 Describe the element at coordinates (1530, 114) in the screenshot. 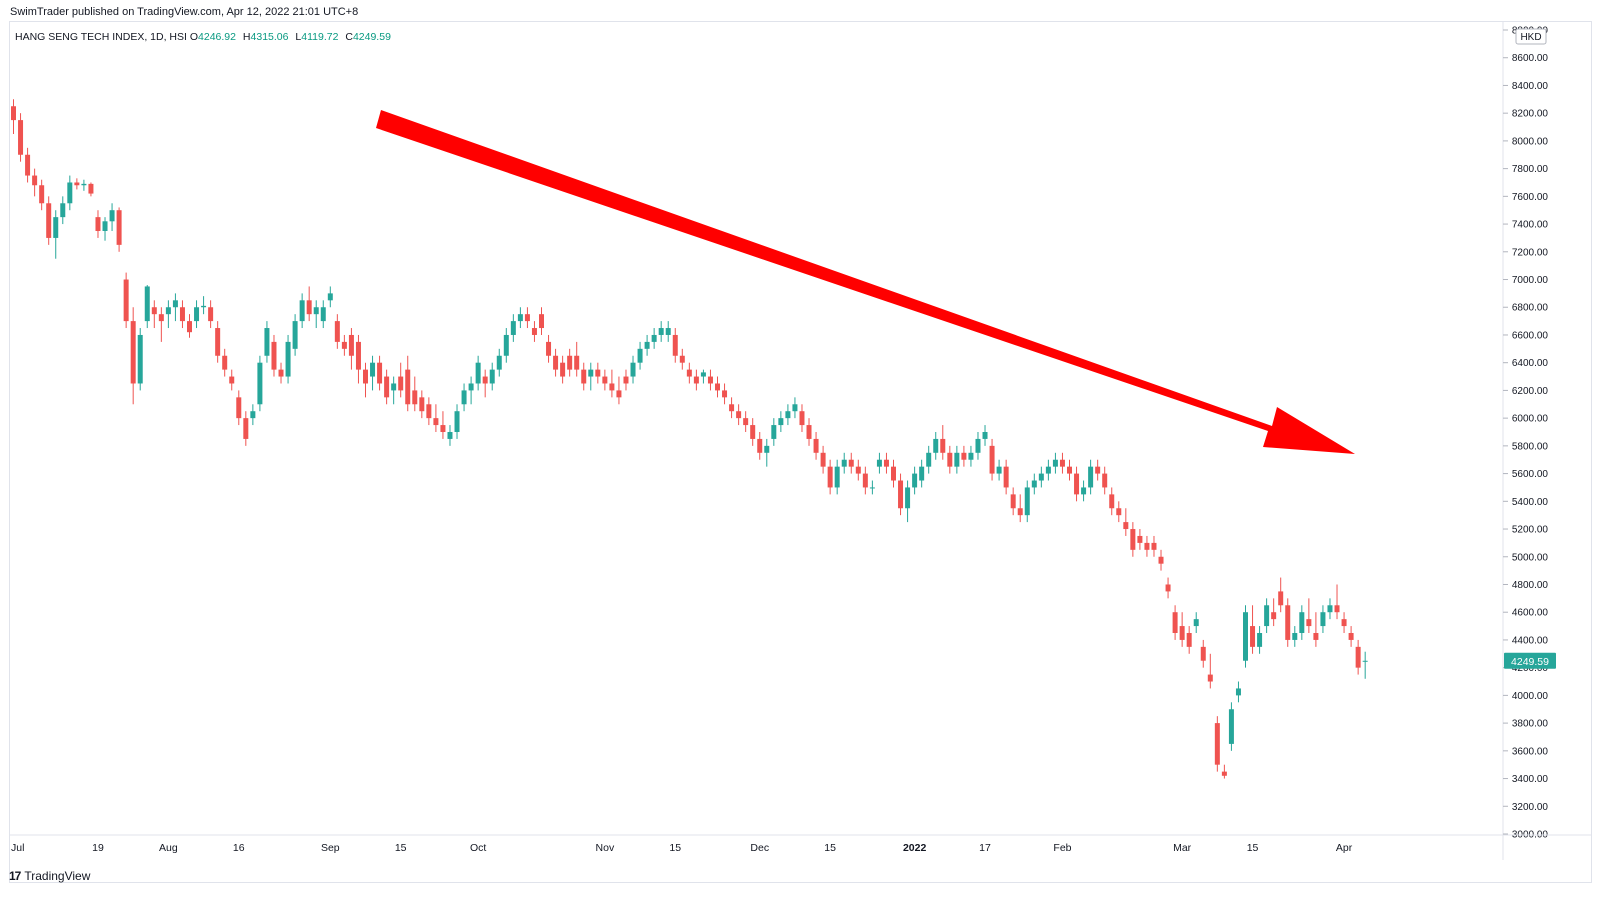

I see `y-tick-label: 8200.00` at that location.